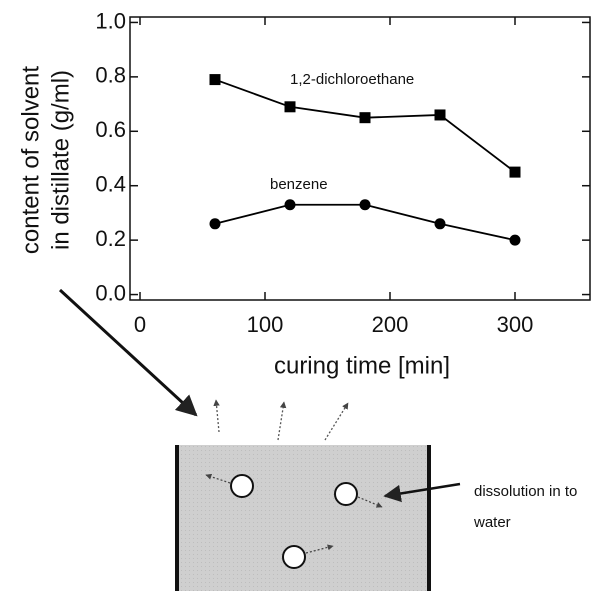 The width and height of the screenshot is (611, 596). What do you see at coordinates (30, 160) in the screenshot?
I see `y-axis-label: content of solvent` at bounding box center [30, 160].